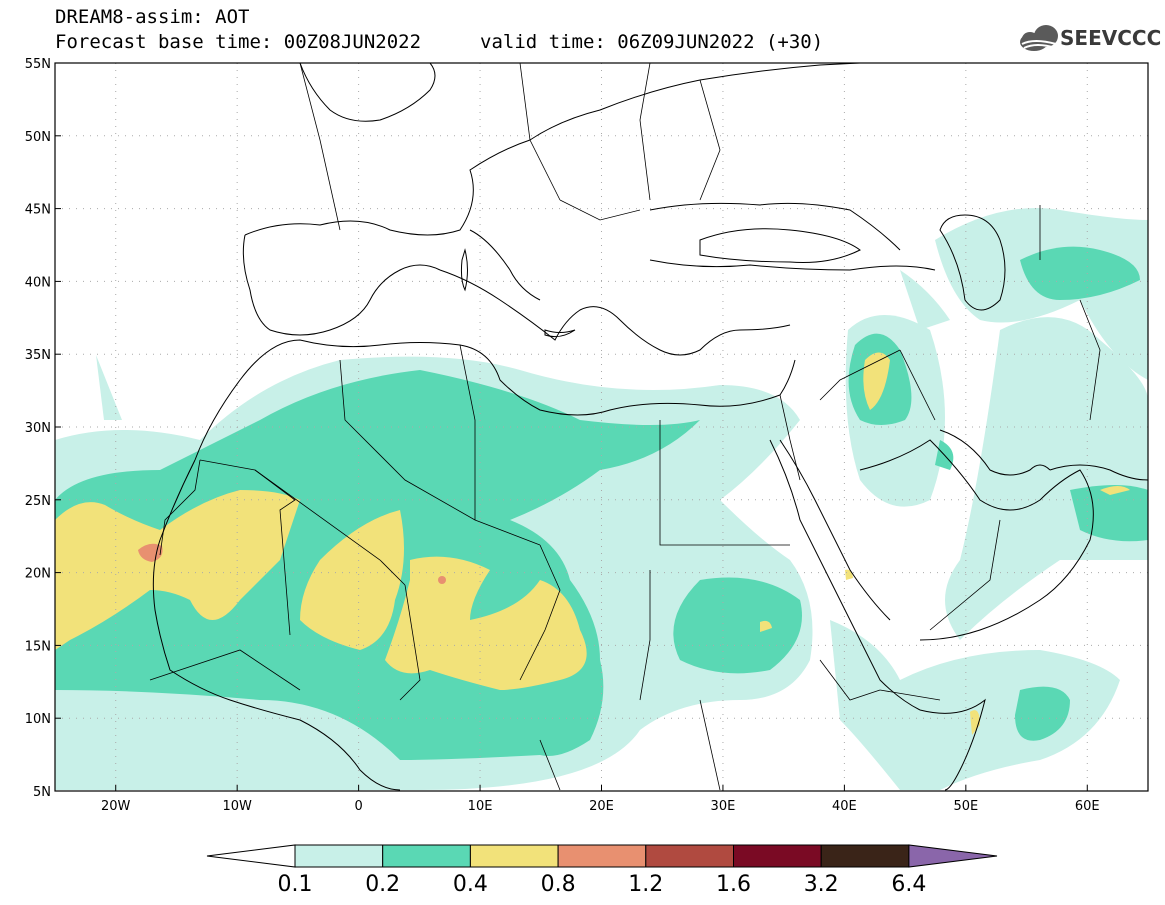  Describe the element at coordinates (42, 792) in the screenshot. I see `lat-tick-label: 5N` at that location.